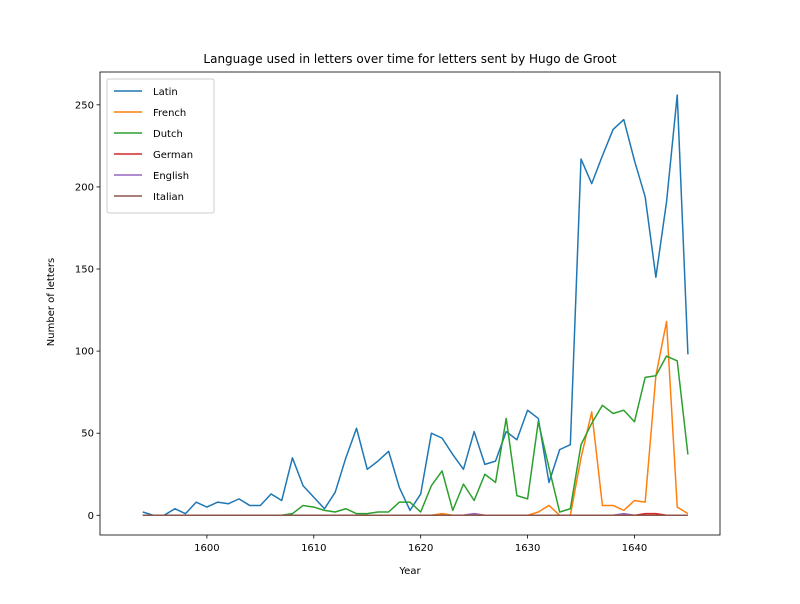 The height and width of the screenshot is (604, 800). Describe the element at coordinates (409, 571) in the screenshot. I see `x-axis-label: Year` at that location.